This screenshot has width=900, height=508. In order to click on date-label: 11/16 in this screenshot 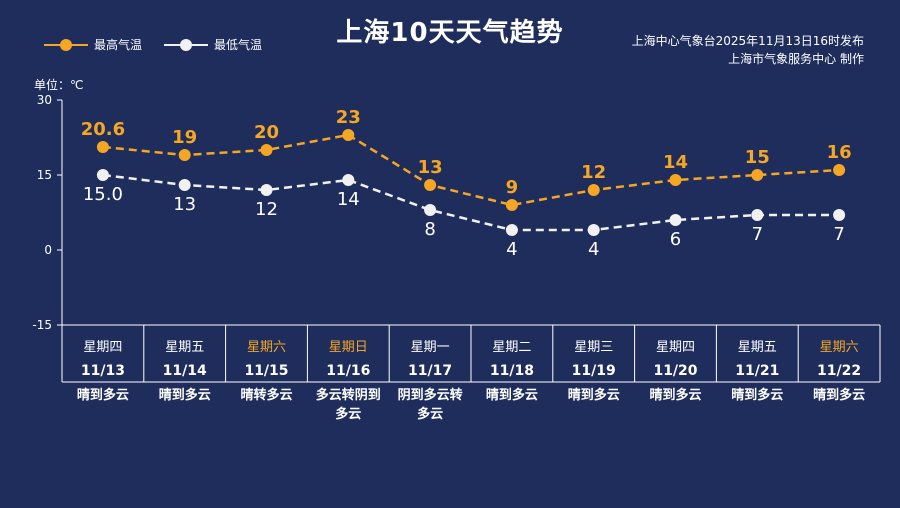, I will do `click(348, 371)`.